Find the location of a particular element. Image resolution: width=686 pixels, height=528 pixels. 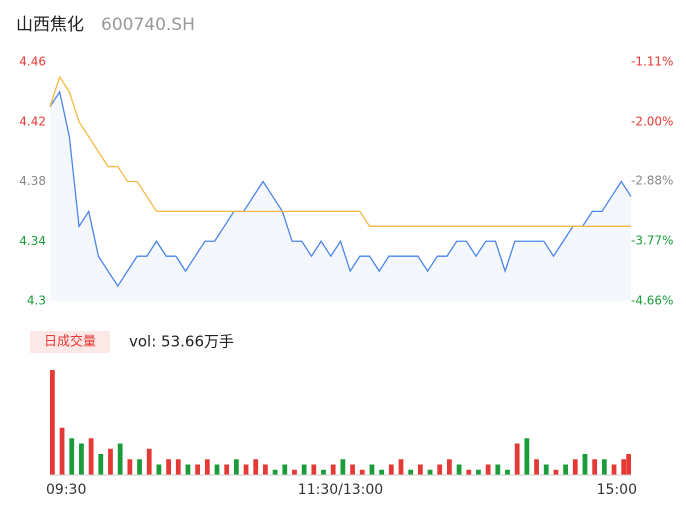

legend-badge: 日成交量 is located at coordinates (70, 342).